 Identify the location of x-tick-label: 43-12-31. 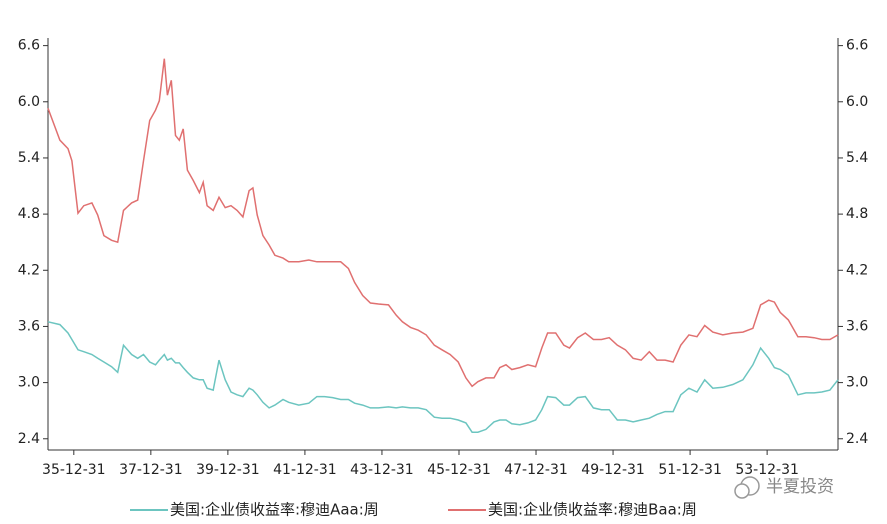
(382, 470).